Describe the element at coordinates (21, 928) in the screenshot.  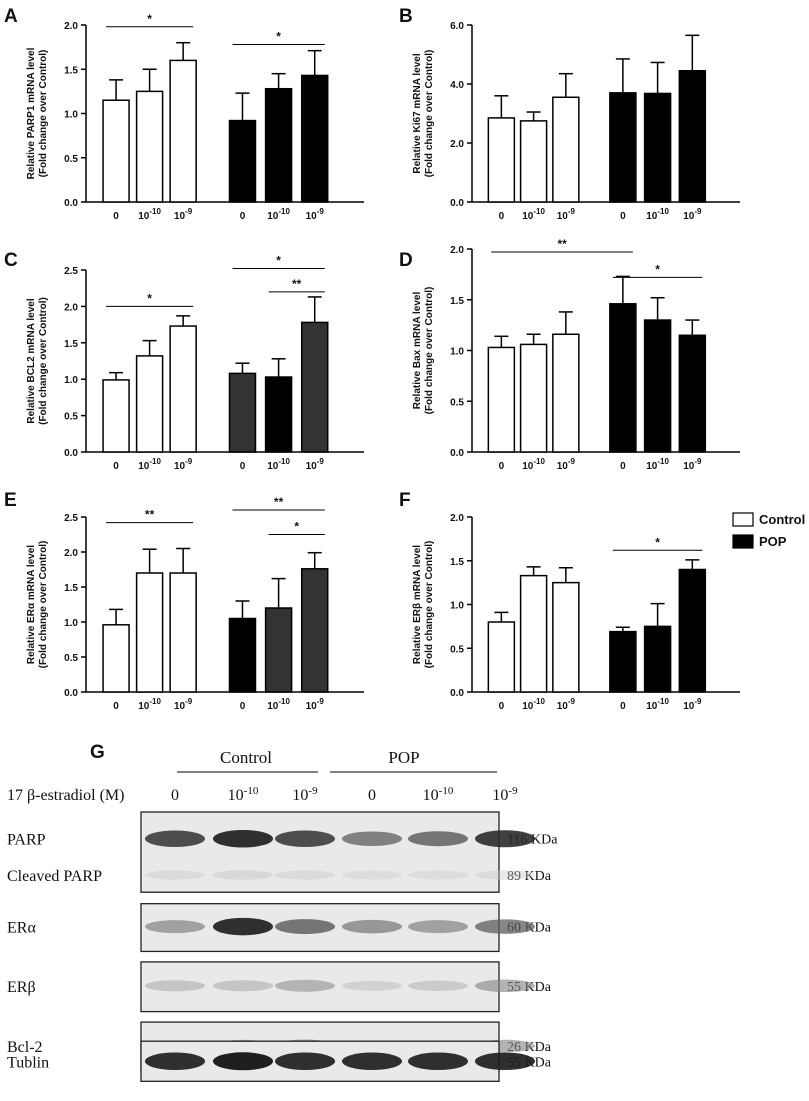
I see `blot-protein-label: ERα` at that location.